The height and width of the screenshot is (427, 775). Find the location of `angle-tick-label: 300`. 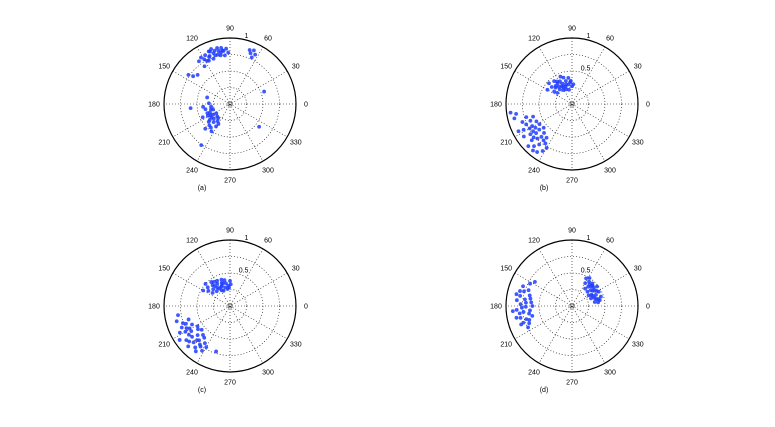

angle-tick-label: 300 is located at coordinates (610, 170).